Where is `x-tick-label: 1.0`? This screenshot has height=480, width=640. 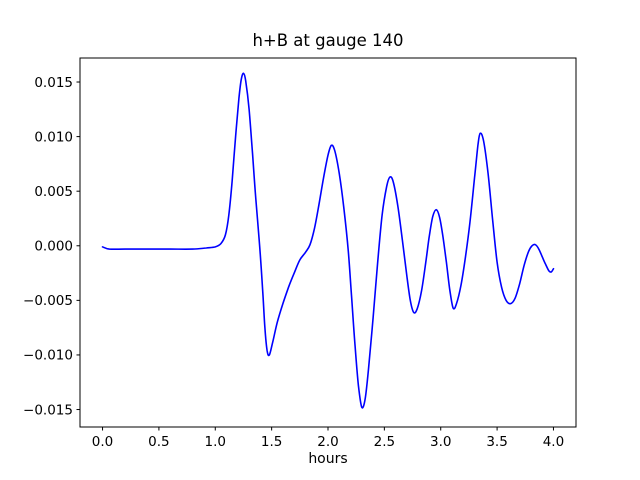 x-tick-label: 1.0 is located at coordinates (215, 442).